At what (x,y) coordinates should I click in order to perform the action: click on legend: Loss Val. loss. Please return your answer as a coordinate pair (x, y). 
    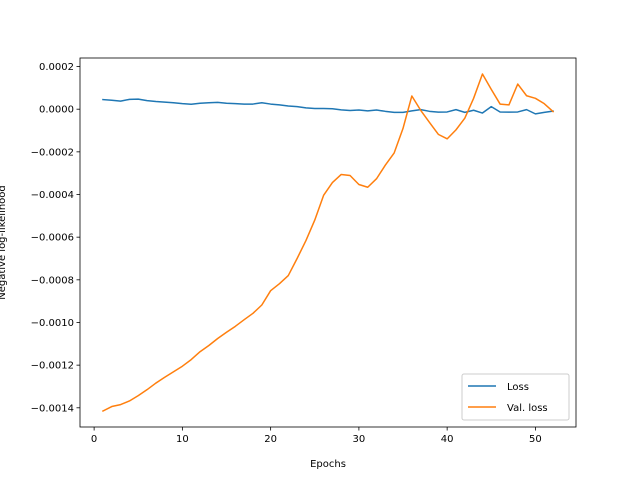
    Looking at the image, I should click on (515, 397).